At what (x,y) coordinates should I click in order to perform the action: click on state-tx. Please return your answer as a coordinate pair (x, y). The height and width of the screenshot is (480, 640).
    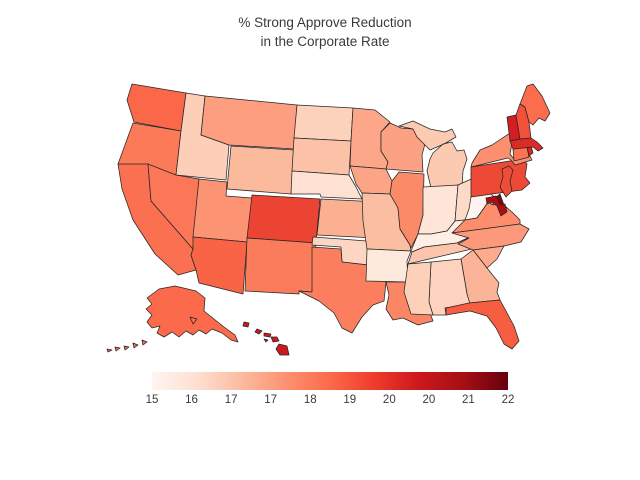
    Looking at the image, I should click on (342, 290).